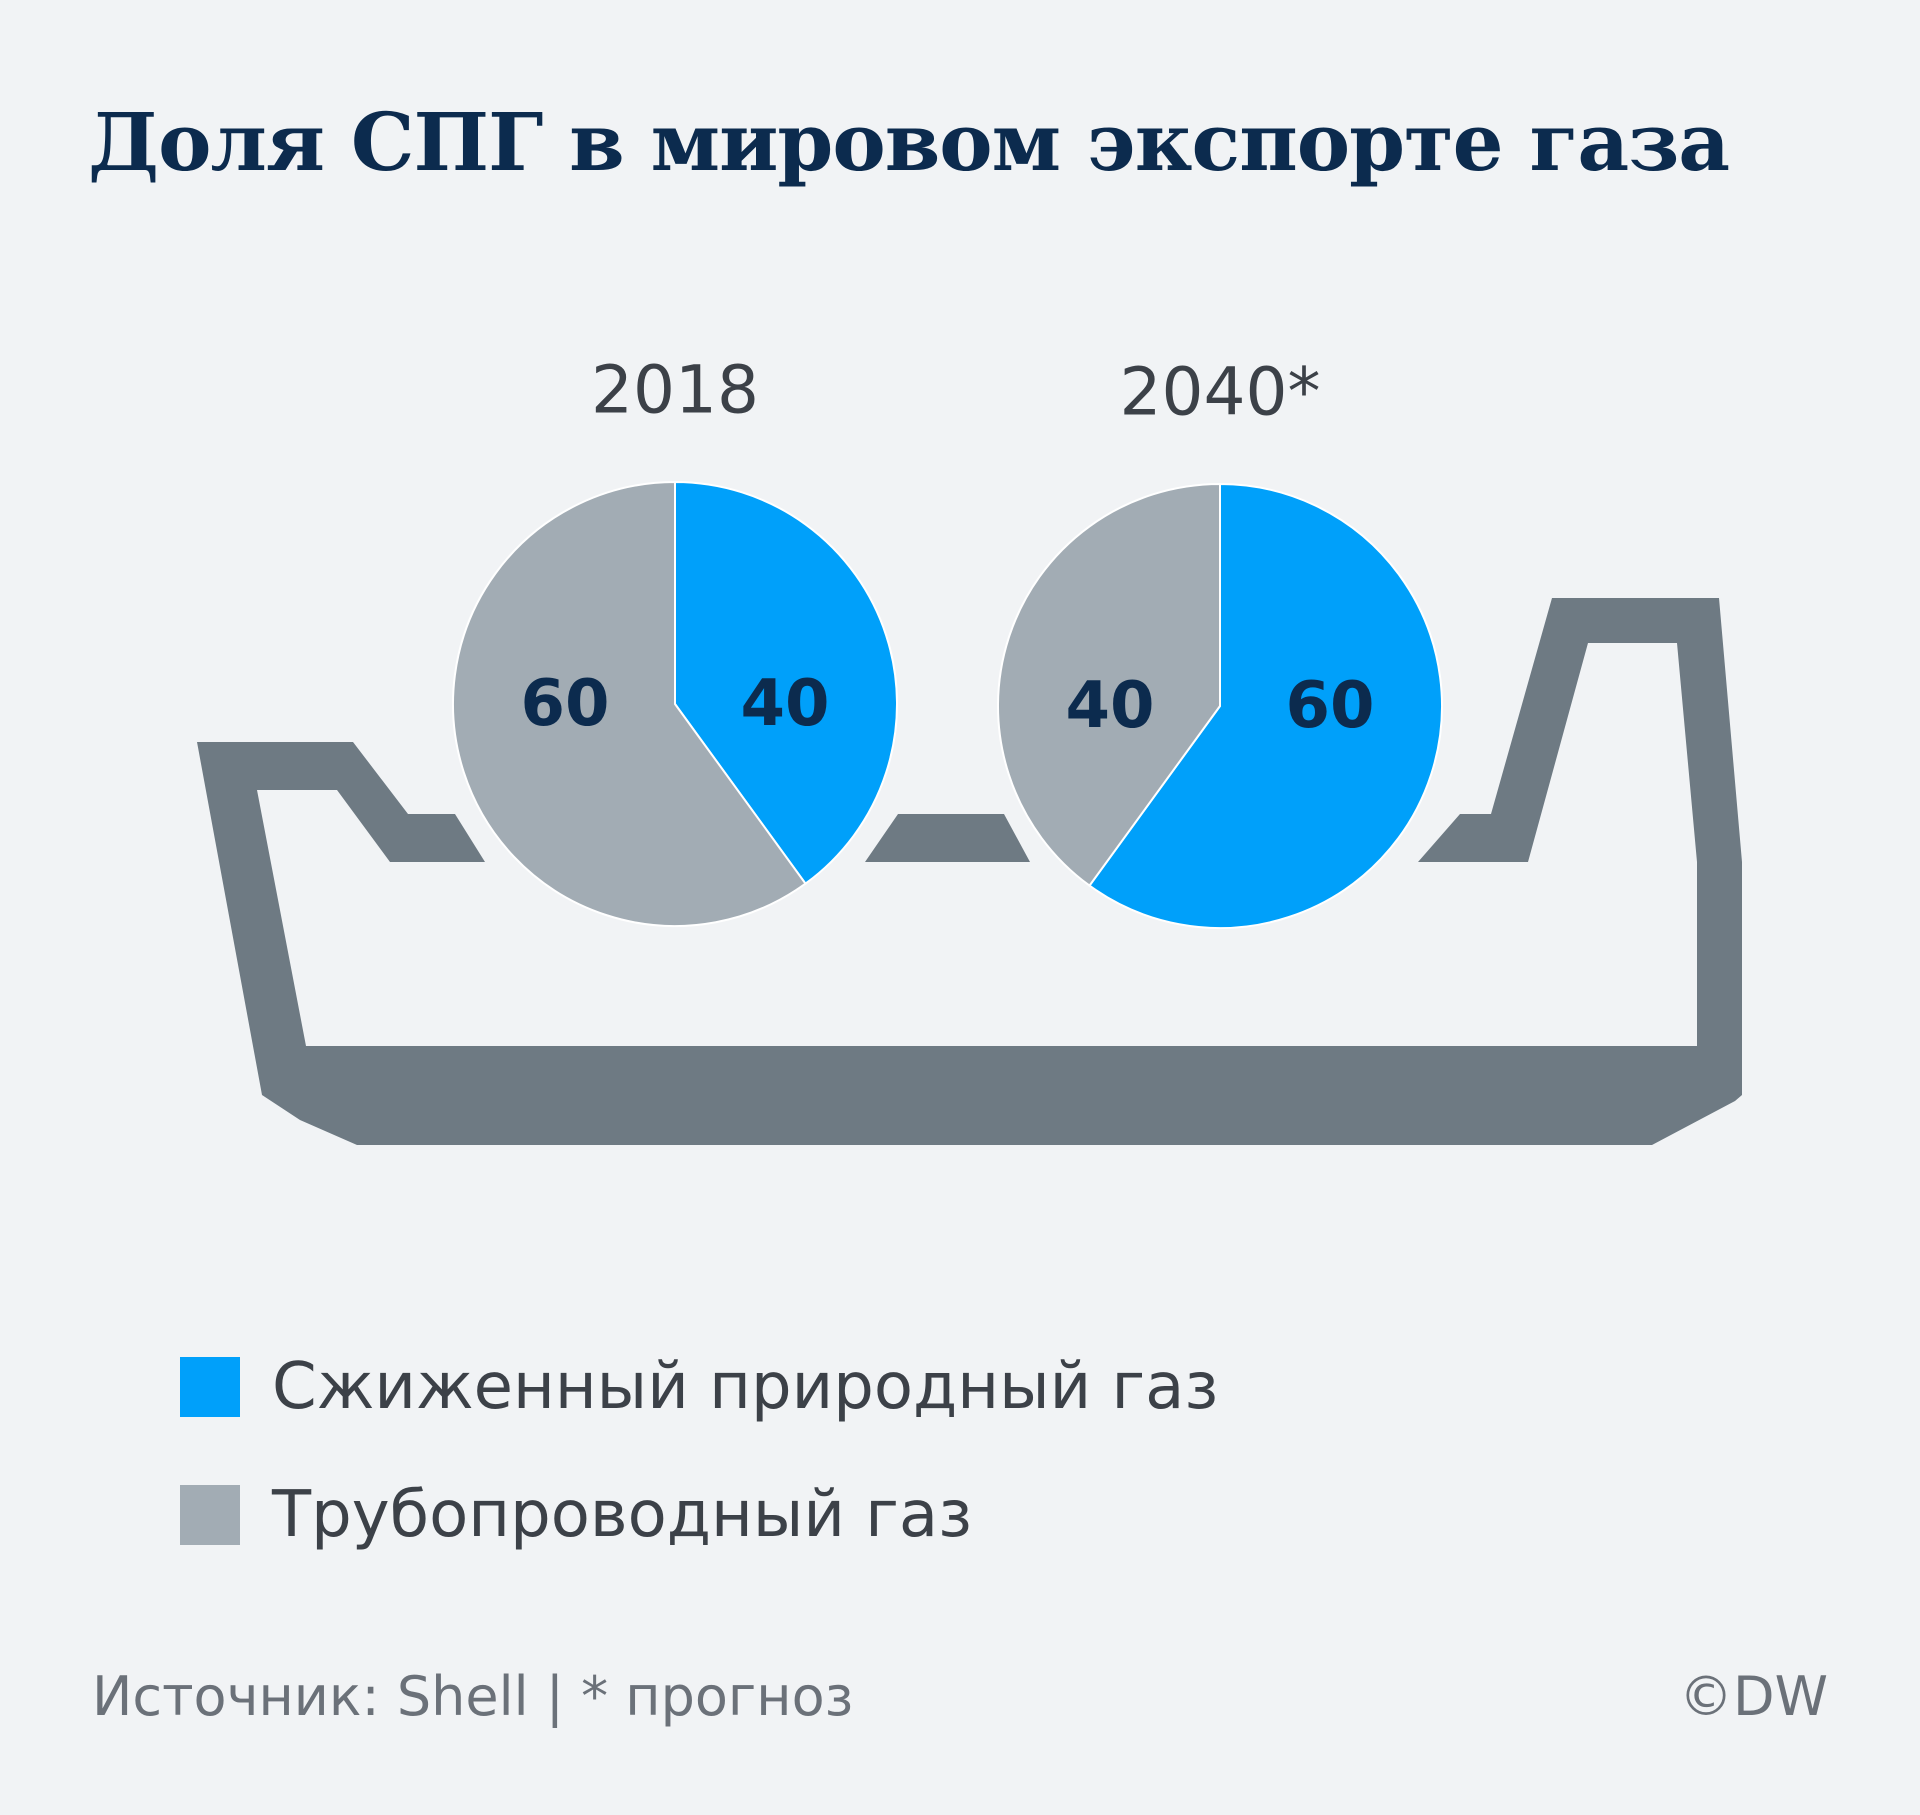  I want to click on legend-swatch-lng, so click(210, 1387).